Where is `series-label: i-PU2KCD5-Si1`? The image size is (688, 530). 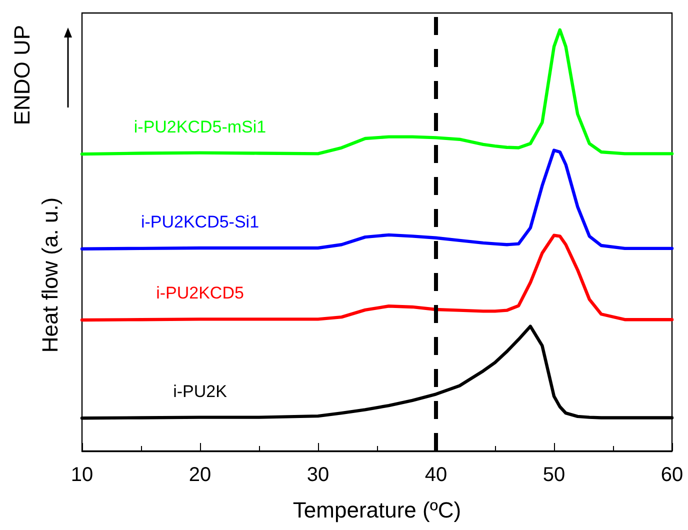
series-label: i-PU2KCD5-Si1 is located at coordinates (200, 222).